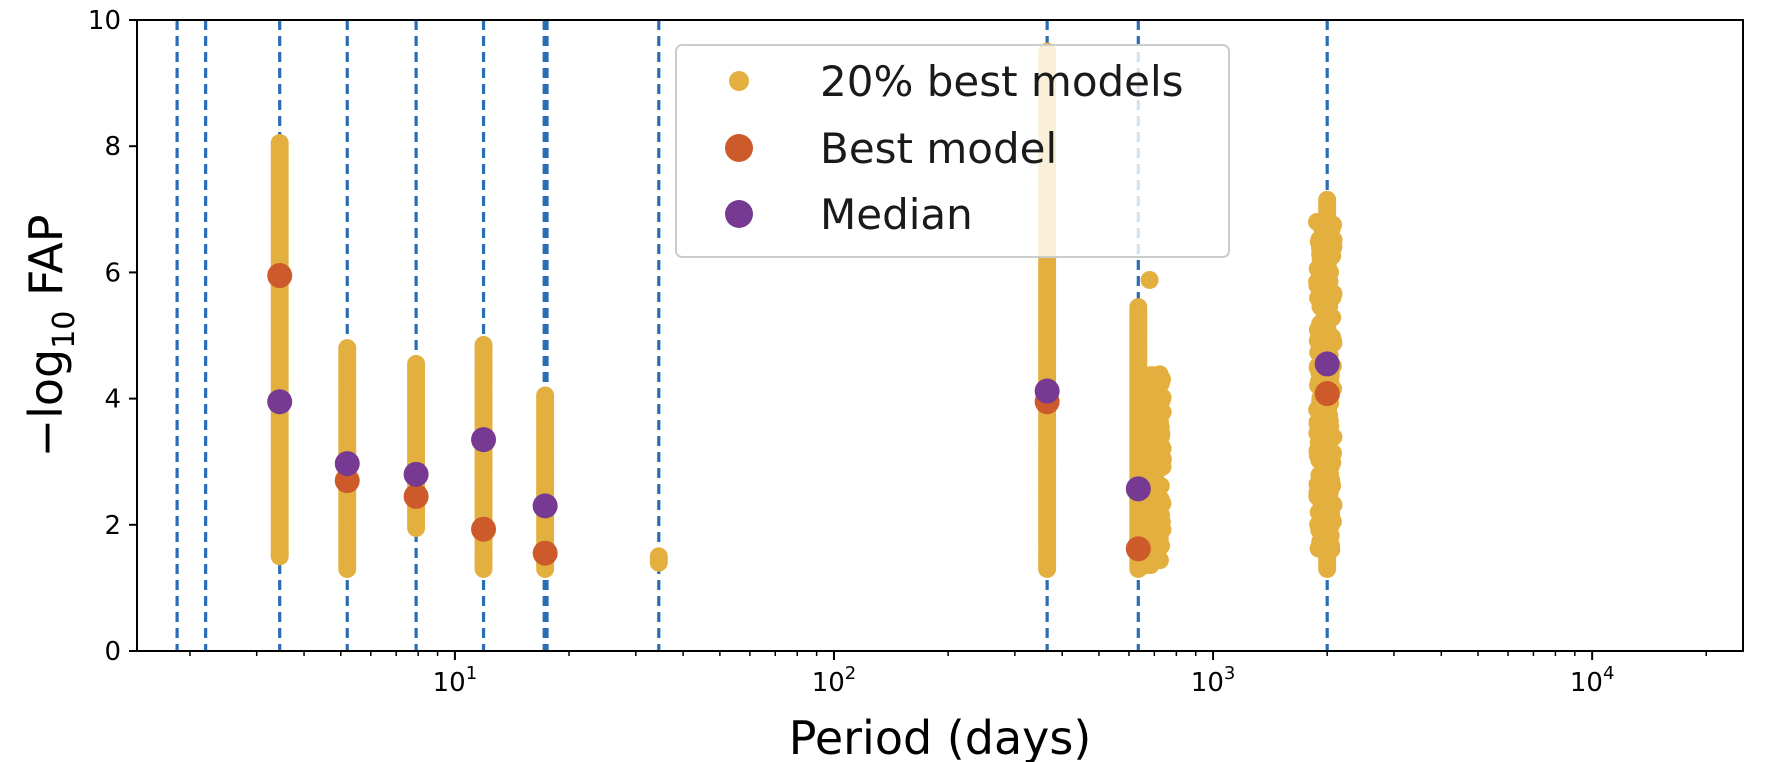 The width and height of the screenshot is (1774, 762). I want to click on y-tick-label: 2, so click(112, 526).